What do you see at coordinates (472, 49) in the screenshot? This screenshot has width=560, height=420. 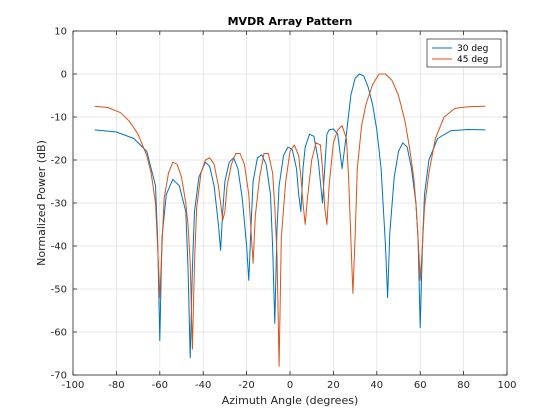 I see `legend-entry: 30 deg` at bounding box center [472, 49].